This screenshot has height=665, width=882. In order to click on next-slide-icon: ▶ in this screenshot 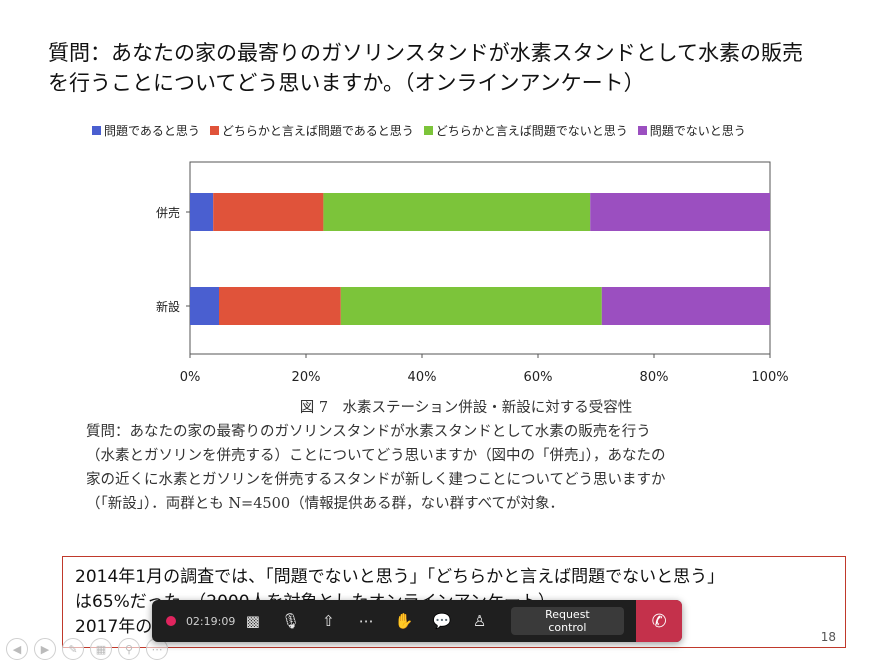, I will do `click(45, 649)`.